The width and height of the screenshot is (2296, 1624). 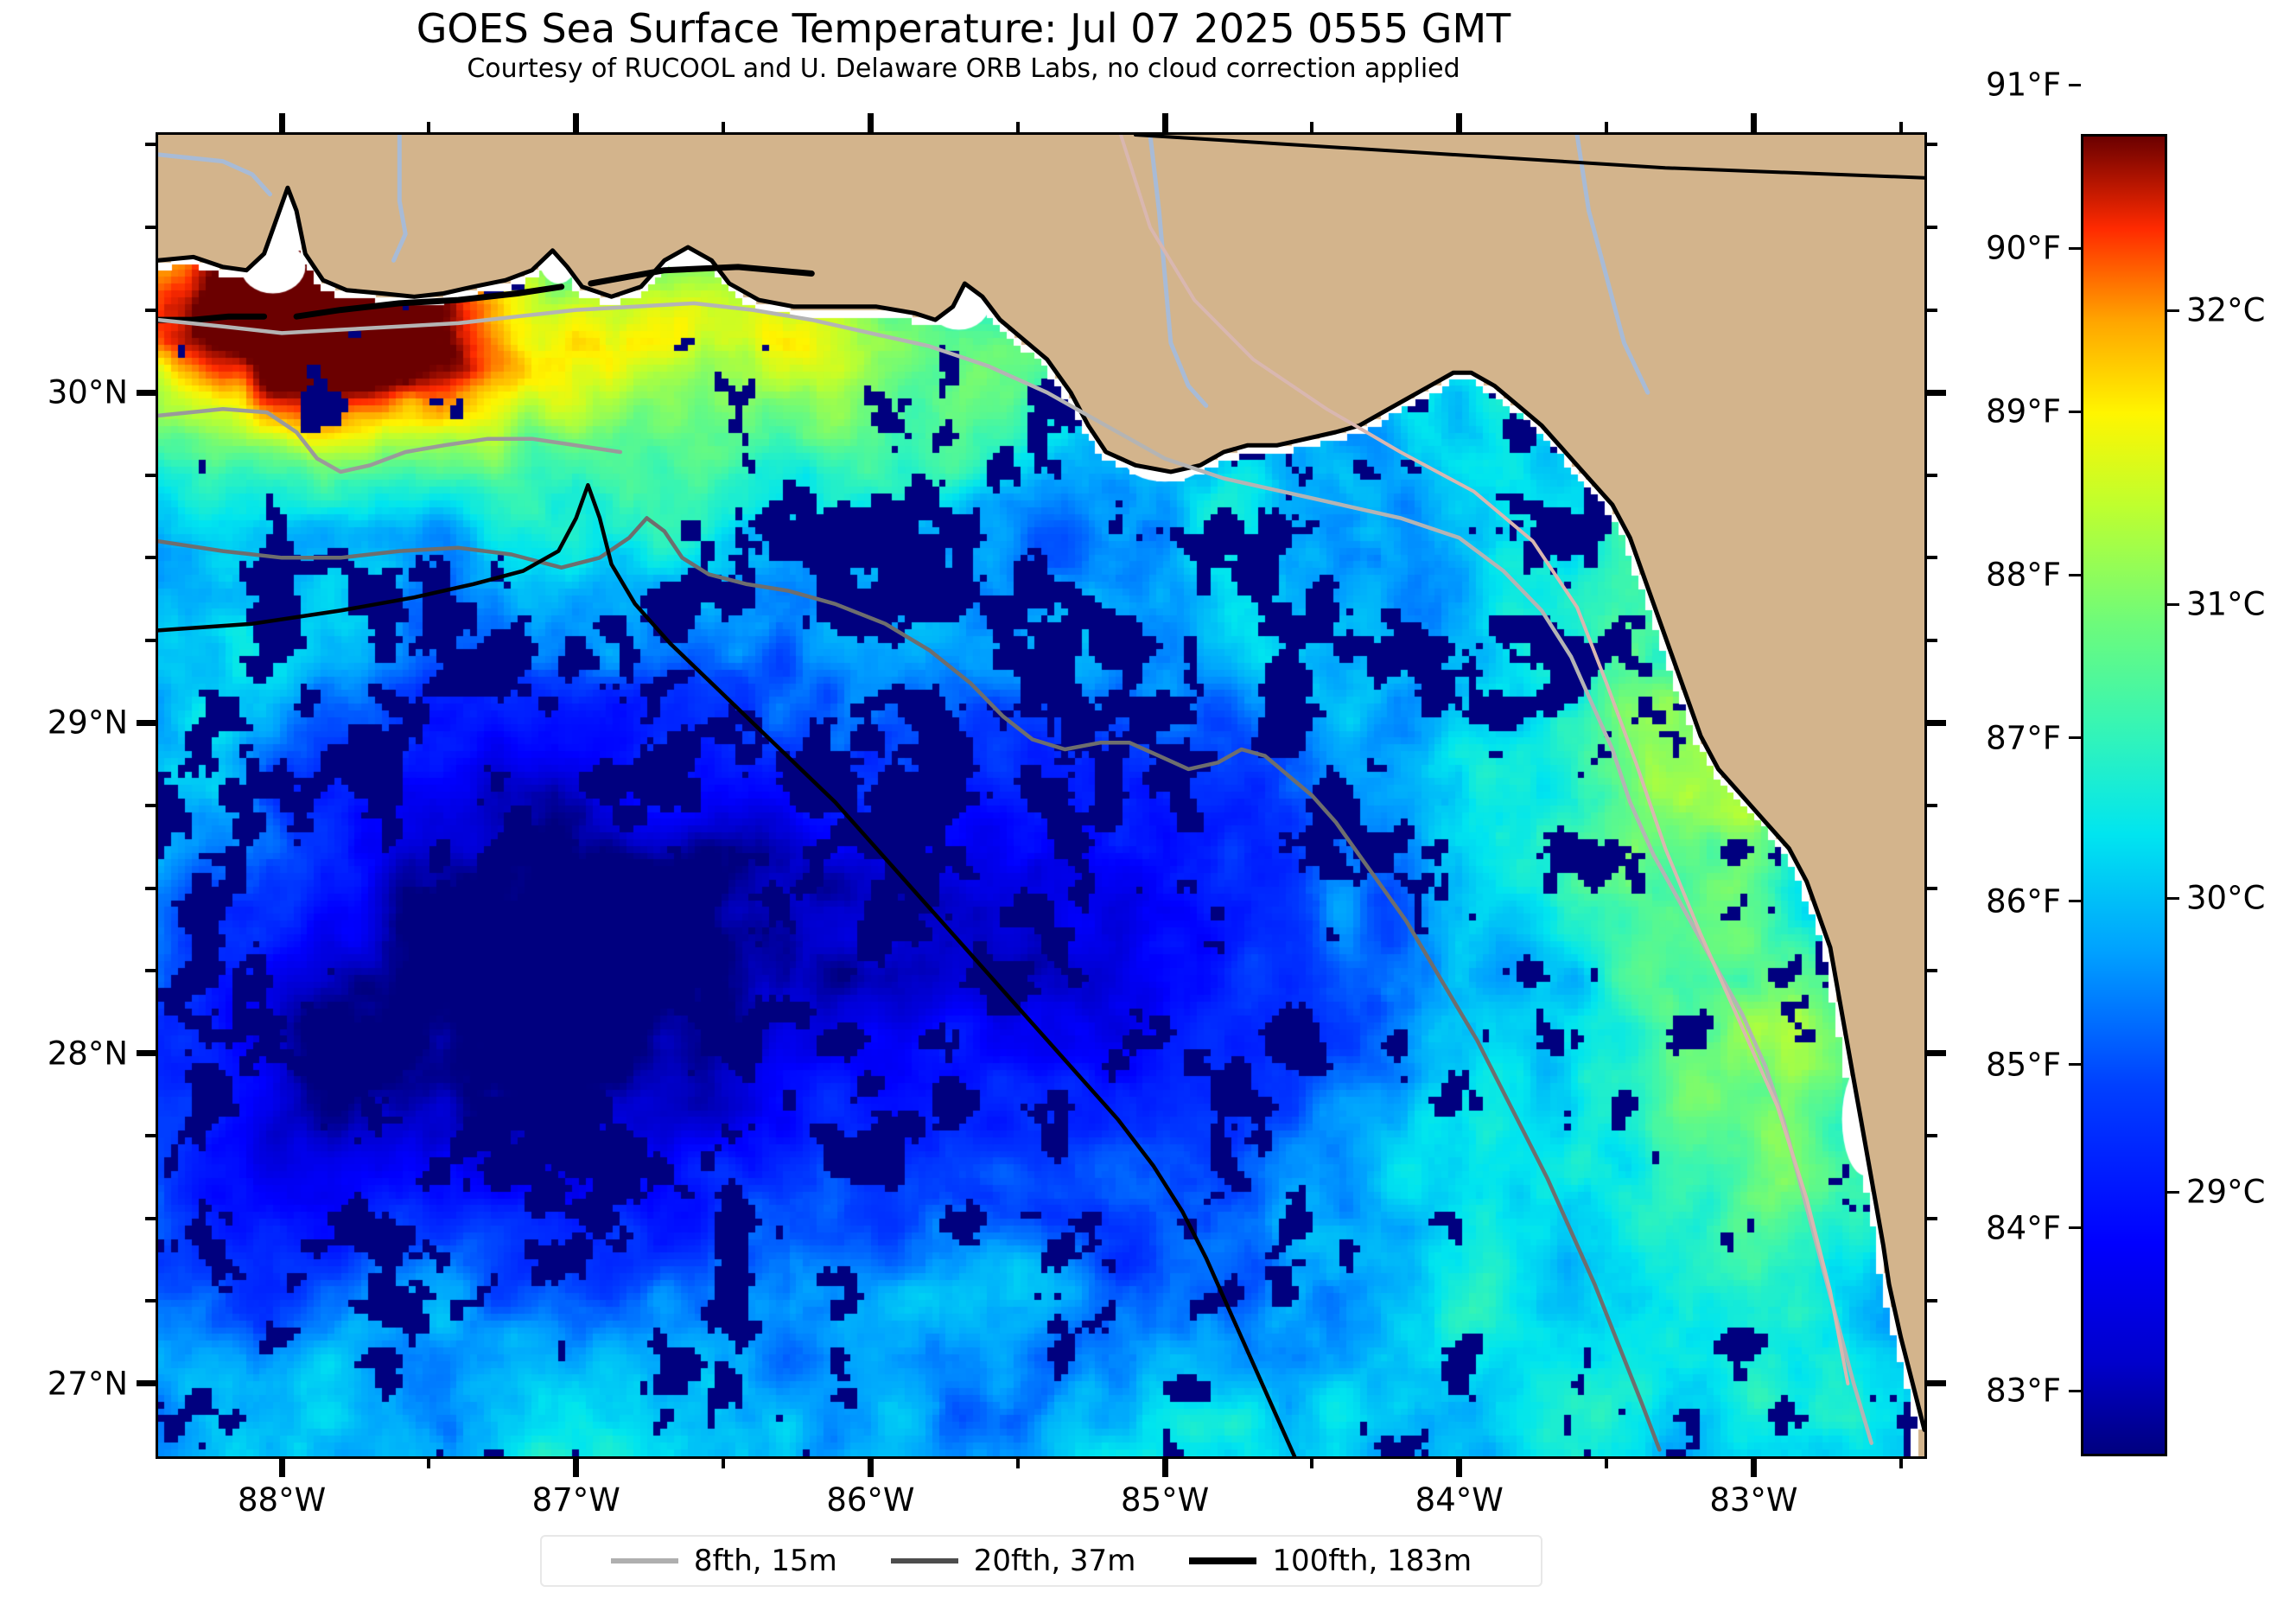 I want to click on colorbar-label-f: 86°F, so click(x=2023, y=901).